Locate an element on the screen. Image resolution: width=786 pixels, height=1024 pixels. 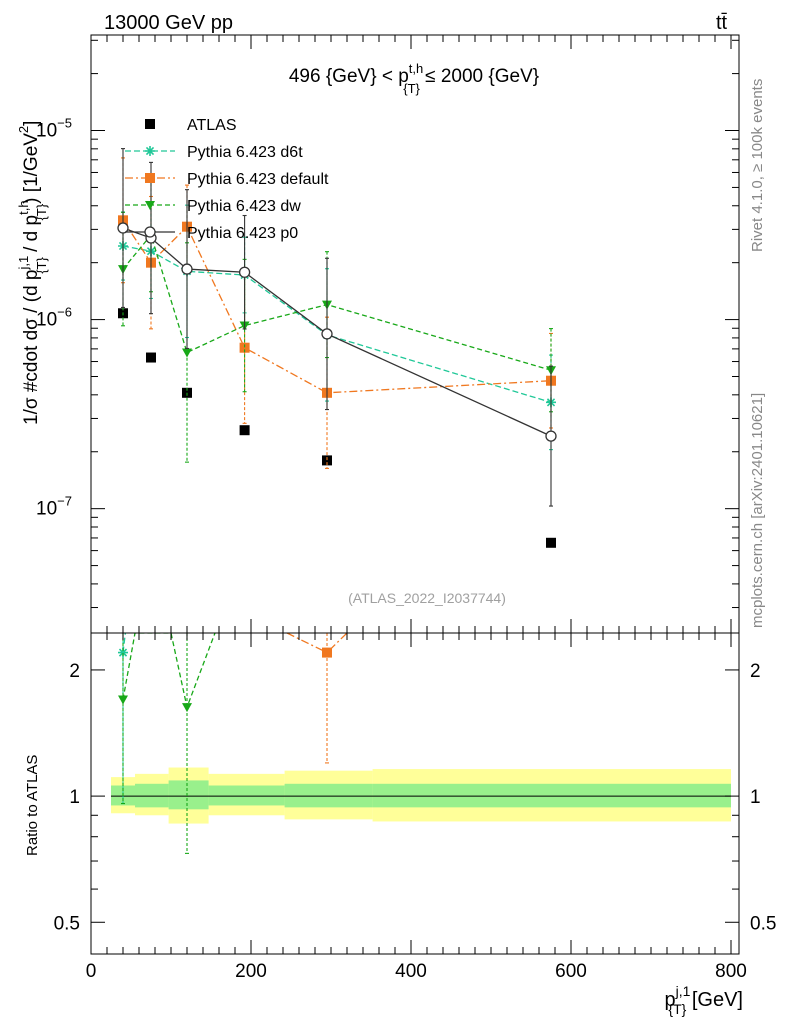
process-label: tt̄ is located at coordinates (722, 23).